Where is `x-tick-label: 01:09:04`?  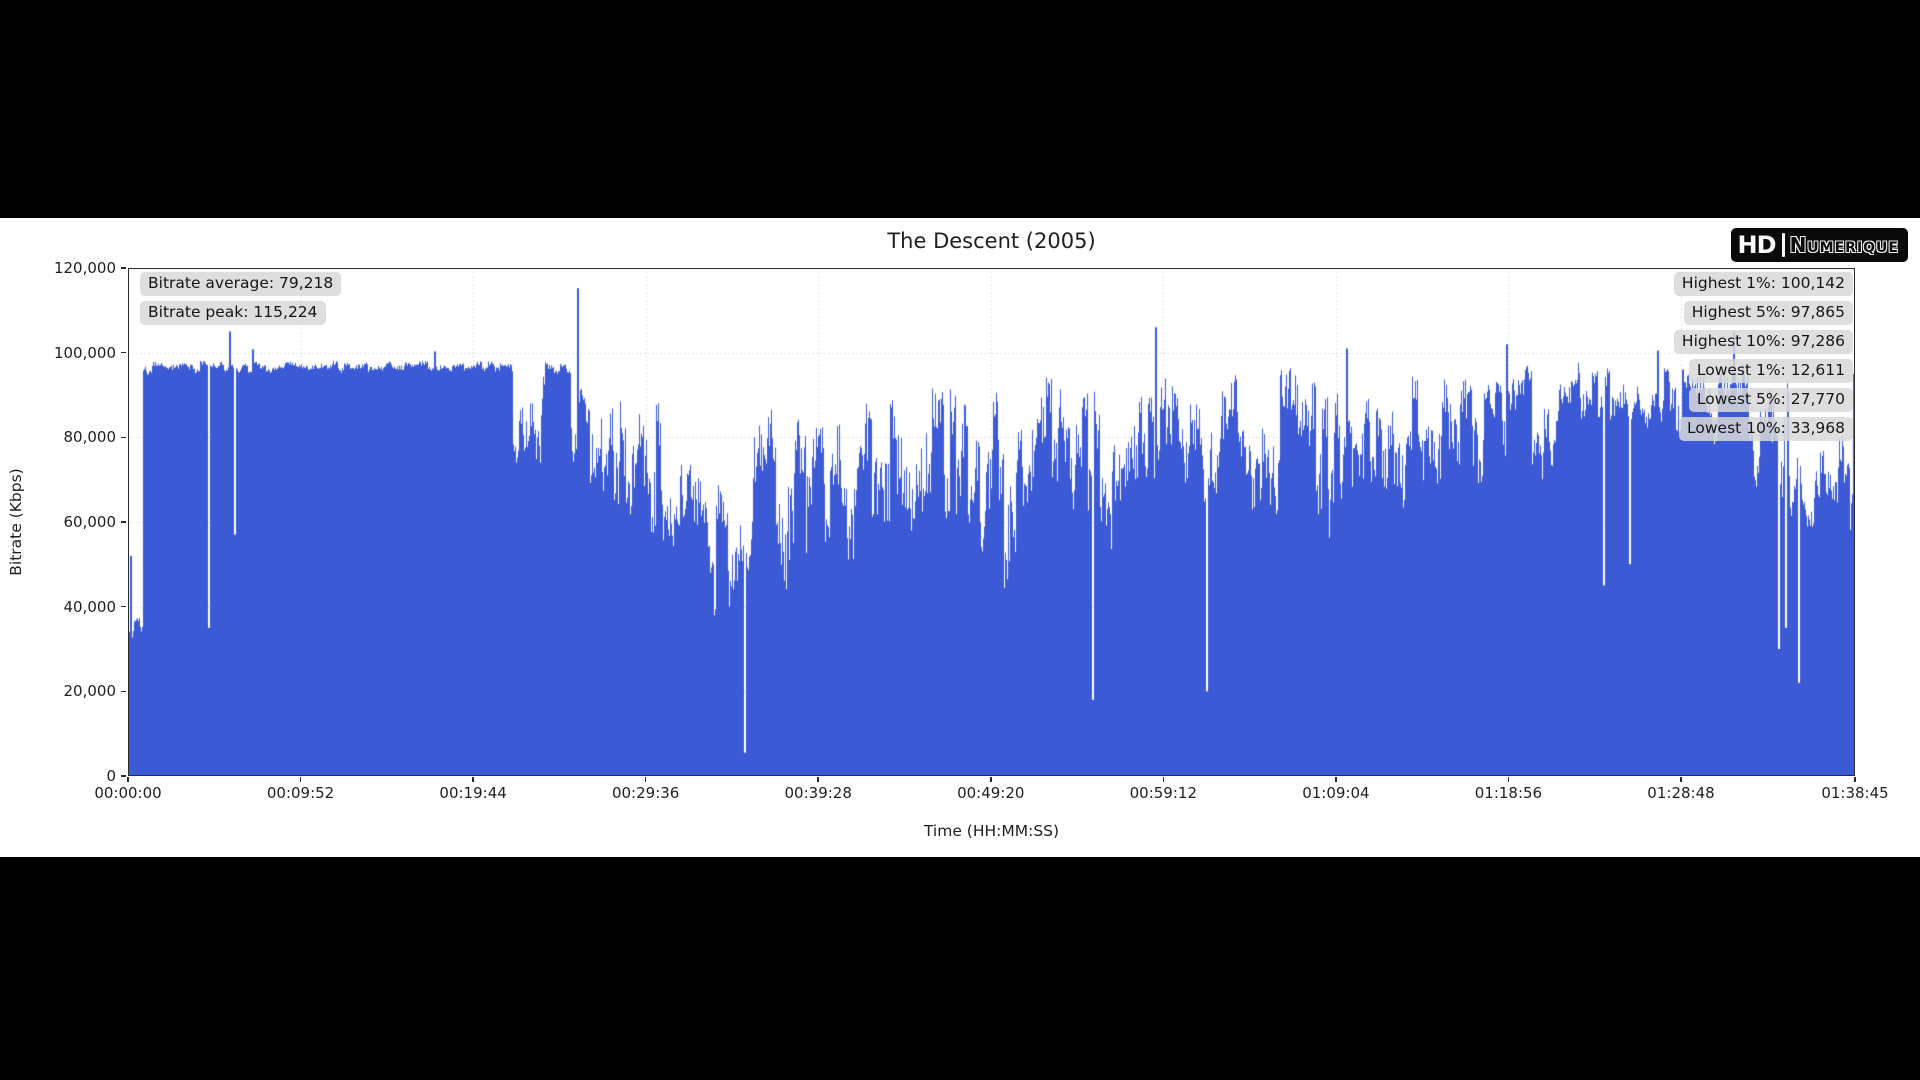 x-tick-label: 01:09:04 is located at coordinates (1336, 793).